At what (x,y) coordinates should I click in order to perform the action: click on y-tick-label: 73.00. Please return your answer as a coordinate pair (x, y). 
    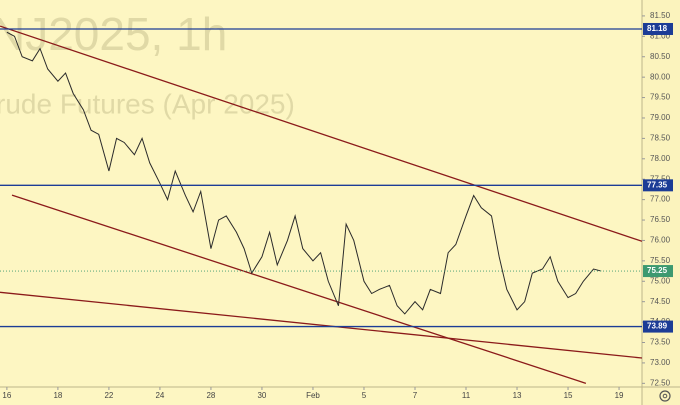
    Looking at the image, I should click on (660, 362).